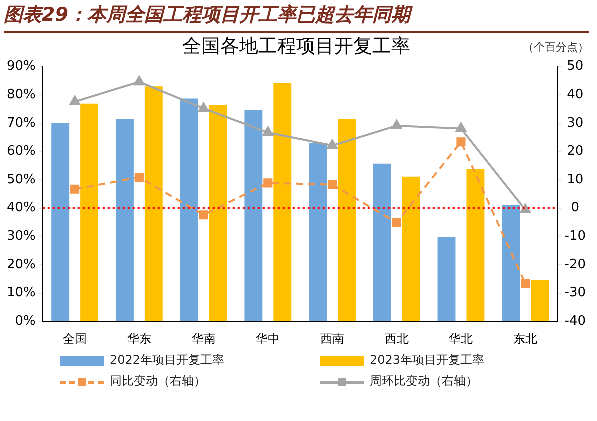 Image resolution: width=597 pixels, height=421 pixels. I want to click on x-tick-label: 西北, so click(396, 339).